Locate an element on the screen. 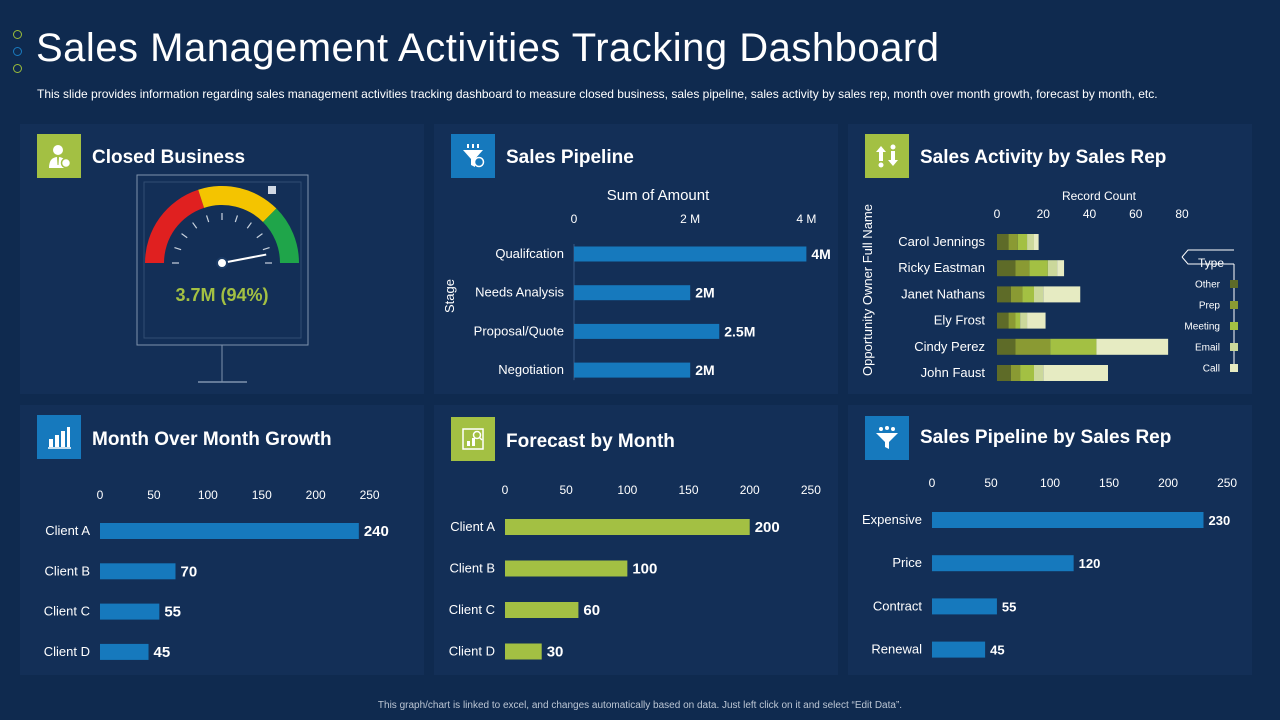 Image resolution: width=1280 pixels, height=720 pixels. panel-title: Sales Pipeline is located at coordinates (570, 157).